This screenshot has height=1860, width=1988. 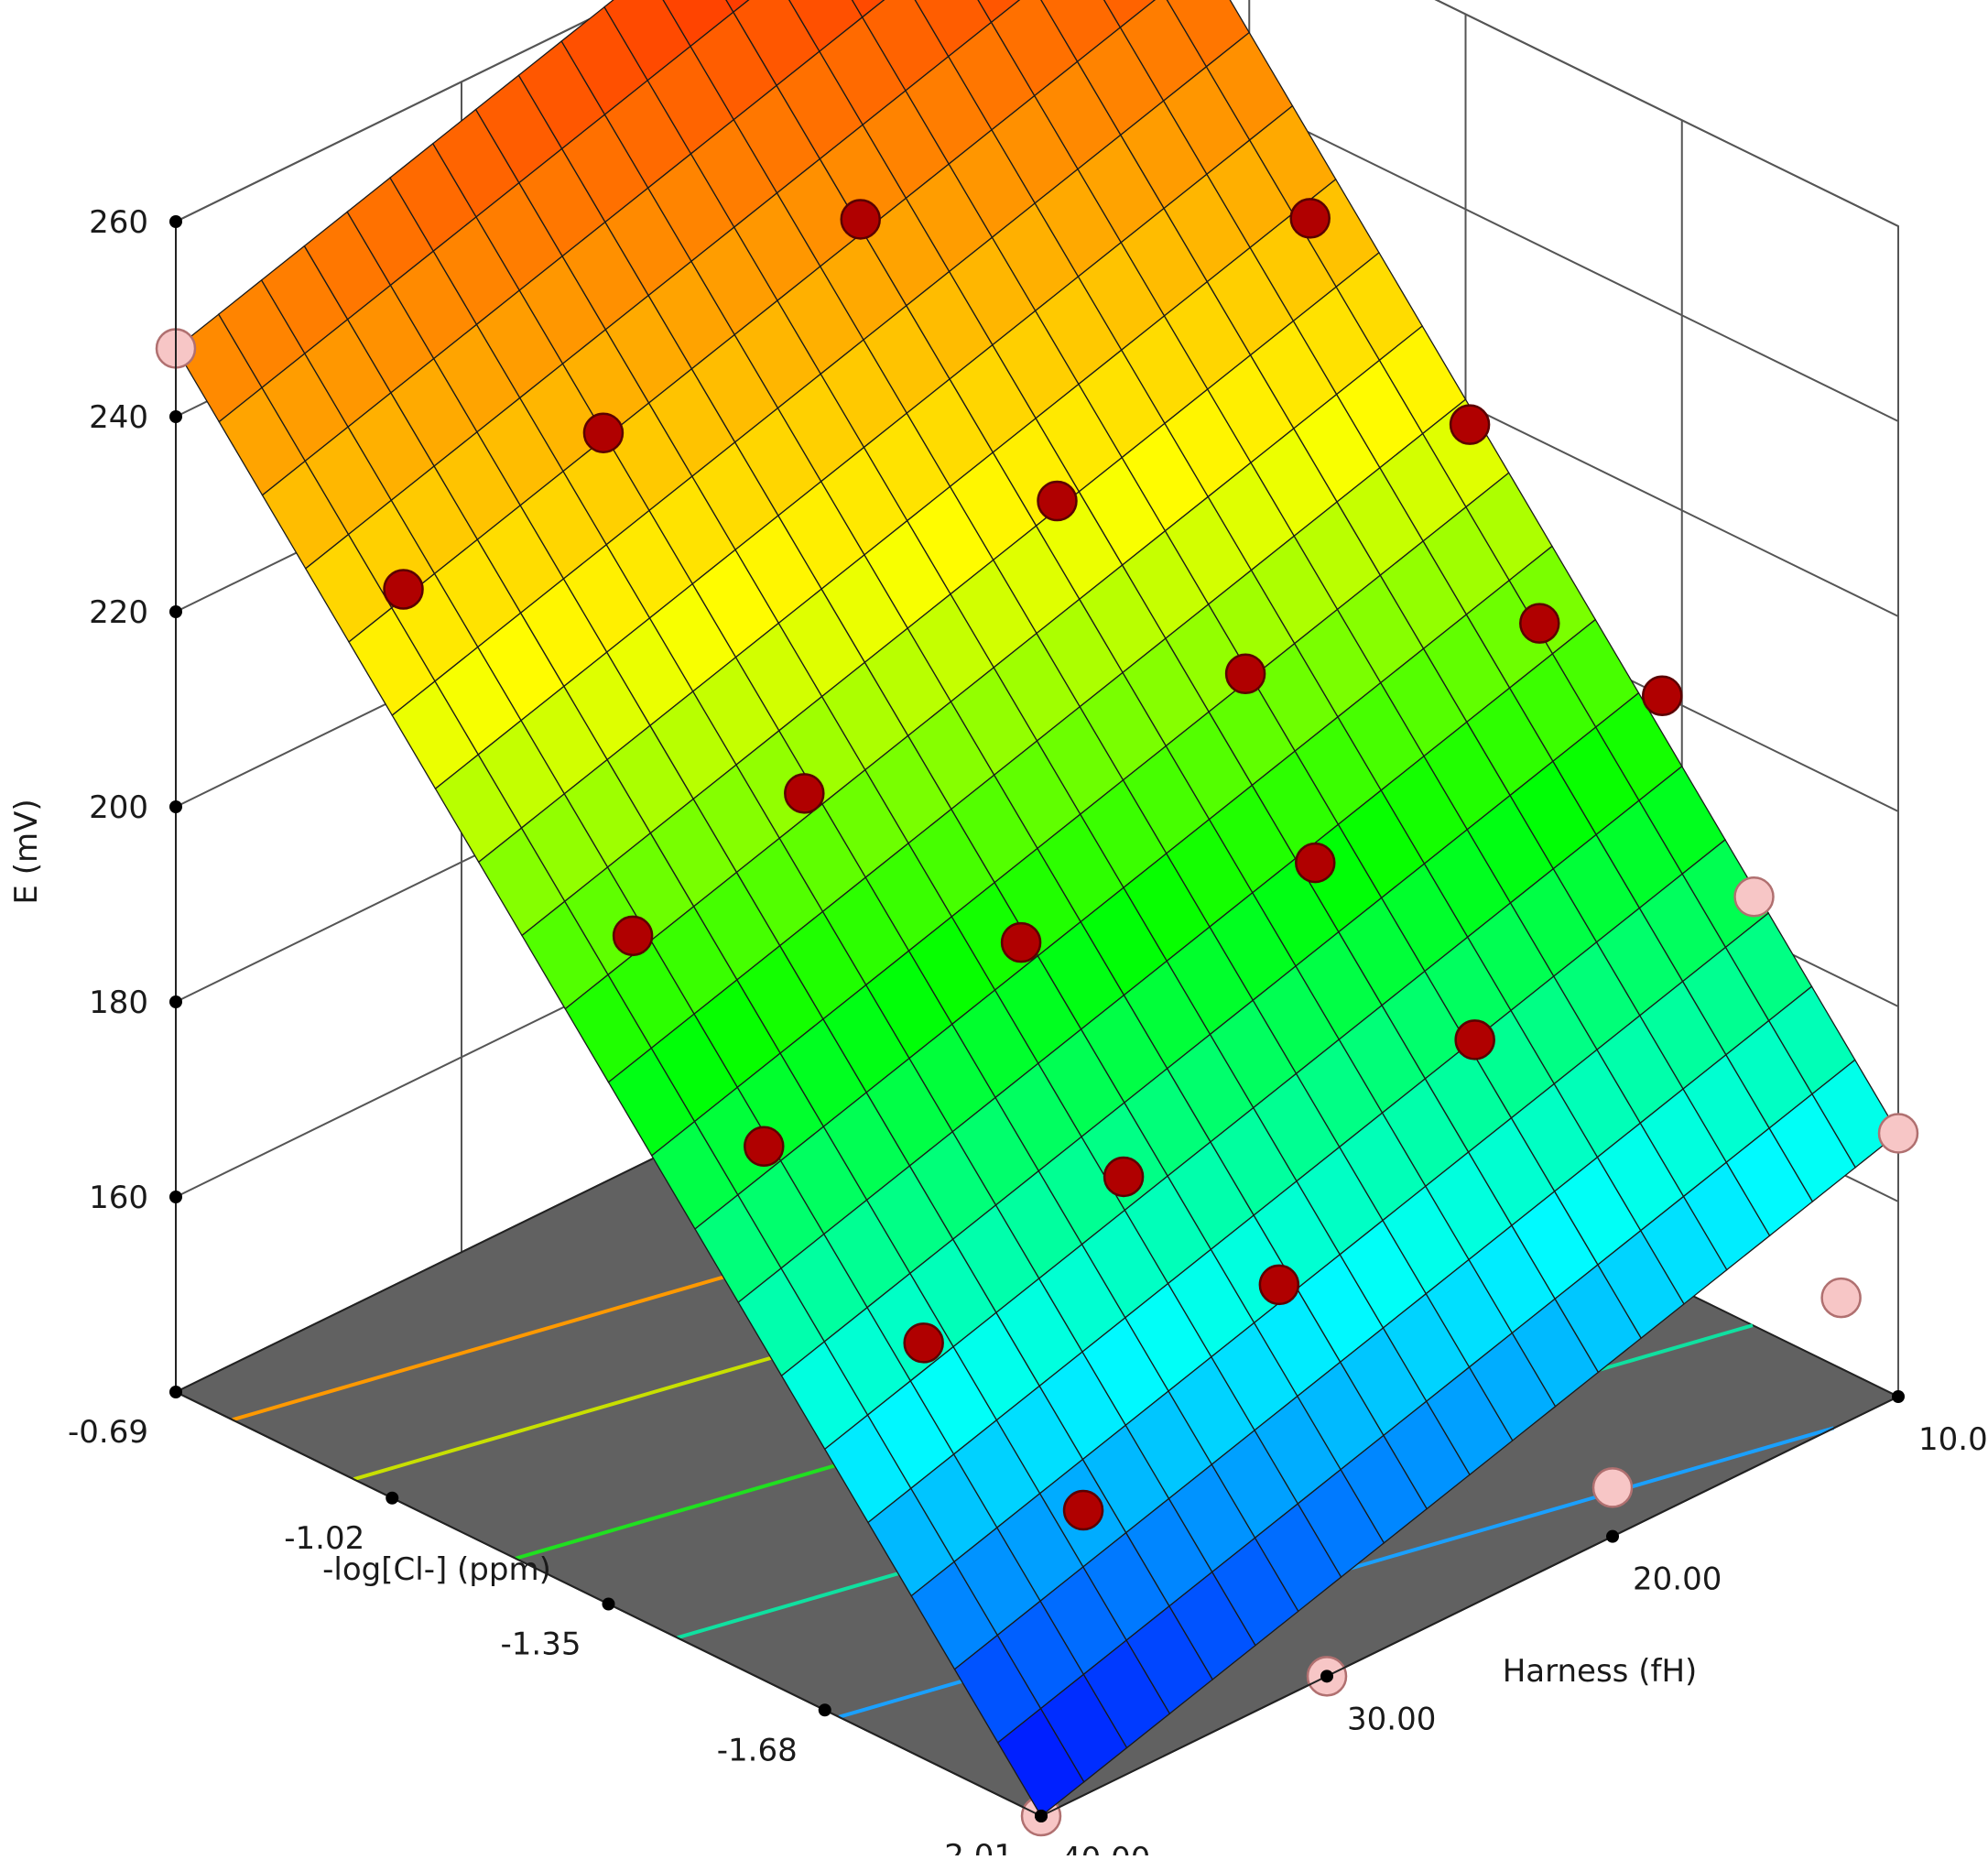 What do you see at coordinates (757, 1750) in the screenshot?
I see `x-tick-label: -1.68` at bounding box center [757, 1750].